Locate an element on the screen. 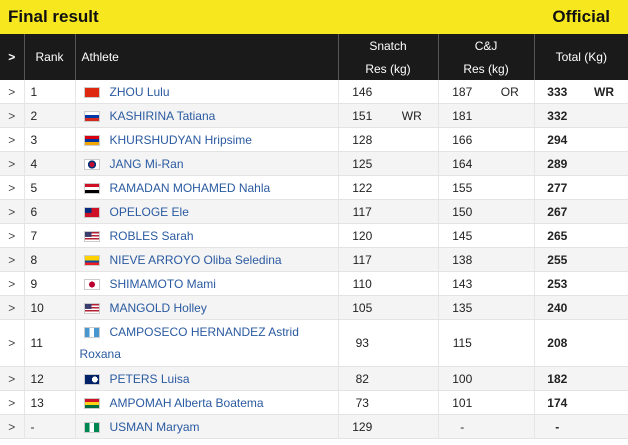 The image size is (628, 445). snatch-result-cell: 105 is located at coordinates (361, 307).